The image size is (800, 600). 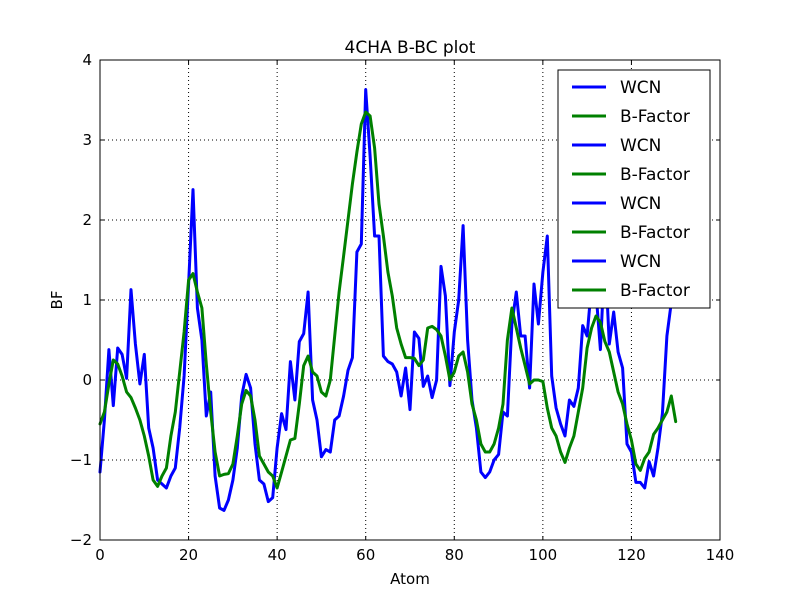 I want to click on legend-box, so click(x=634, y=189).